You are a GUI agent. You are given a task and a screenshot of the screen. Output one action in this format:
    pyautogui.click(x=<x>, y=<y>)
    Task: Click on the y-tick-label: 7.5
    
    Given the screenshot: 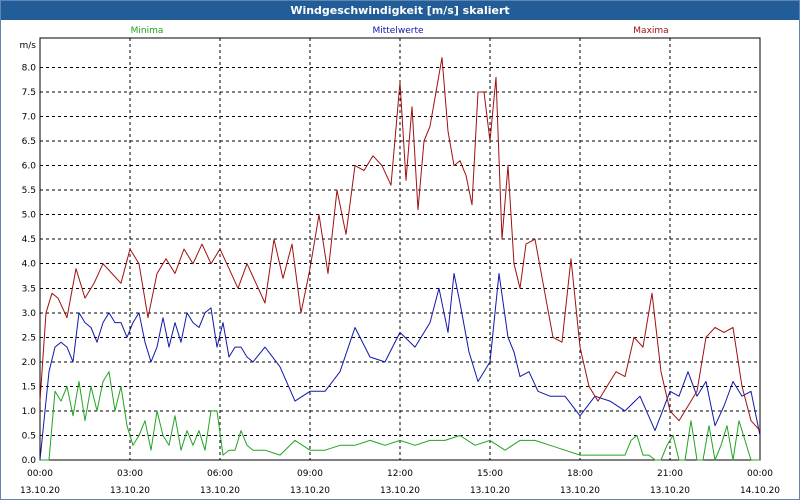 What is the action you would take?
    pyautogui.click(x=29, y=93)
    